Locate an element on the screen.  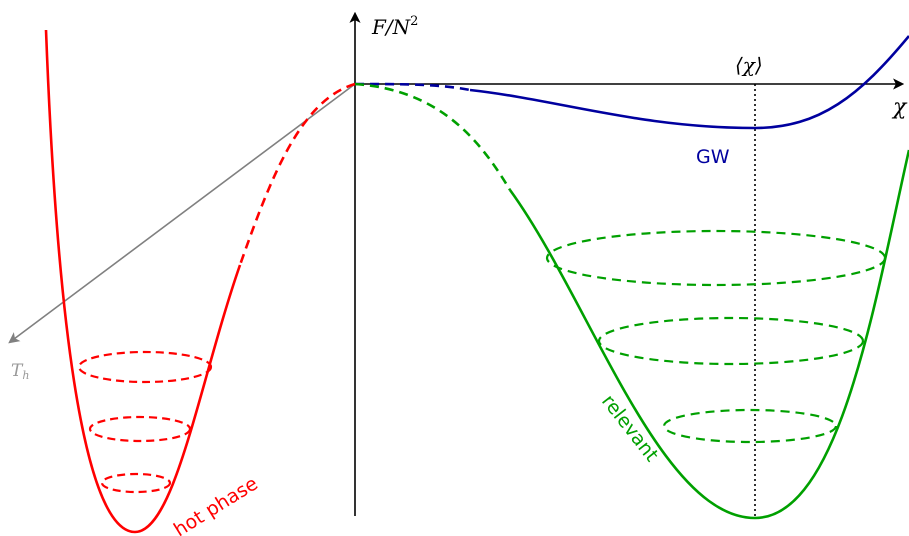
y-axis-label: F/N2 is located at coordinates (394, 26).